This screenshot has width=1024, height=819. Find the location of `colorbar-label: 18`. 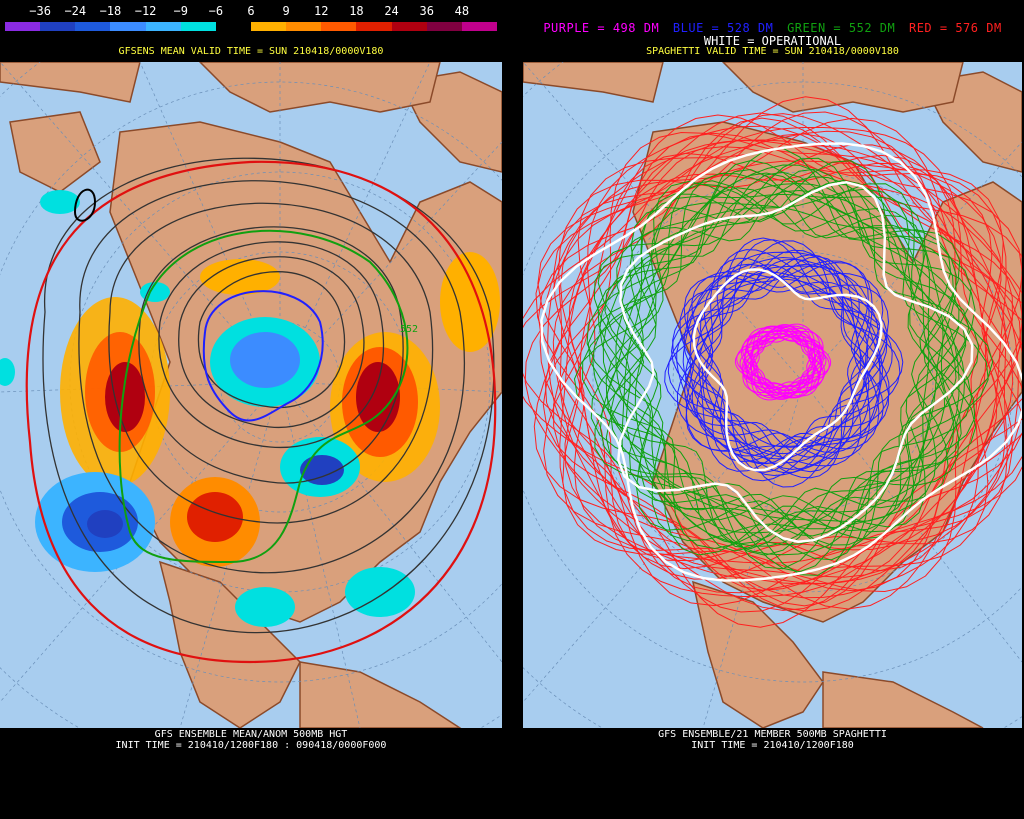

colorbar-label: 18 is located at coordinates (356, 11).